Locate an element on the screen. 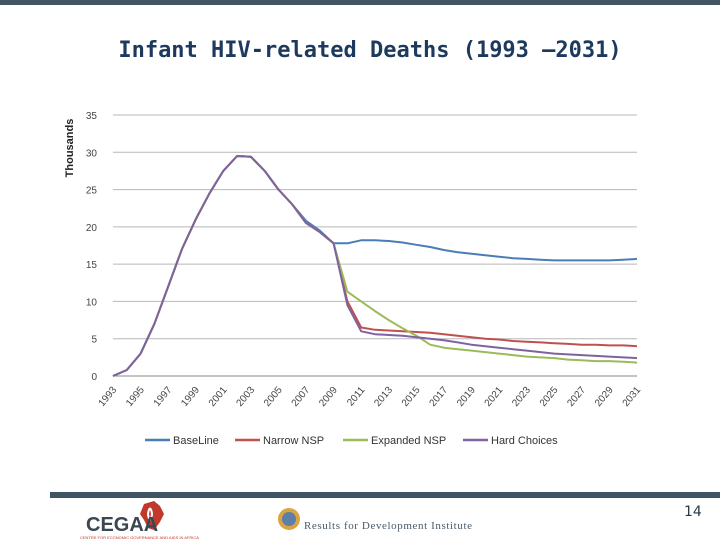  y-tick-label: 20 is located at coordinates (92, 228).